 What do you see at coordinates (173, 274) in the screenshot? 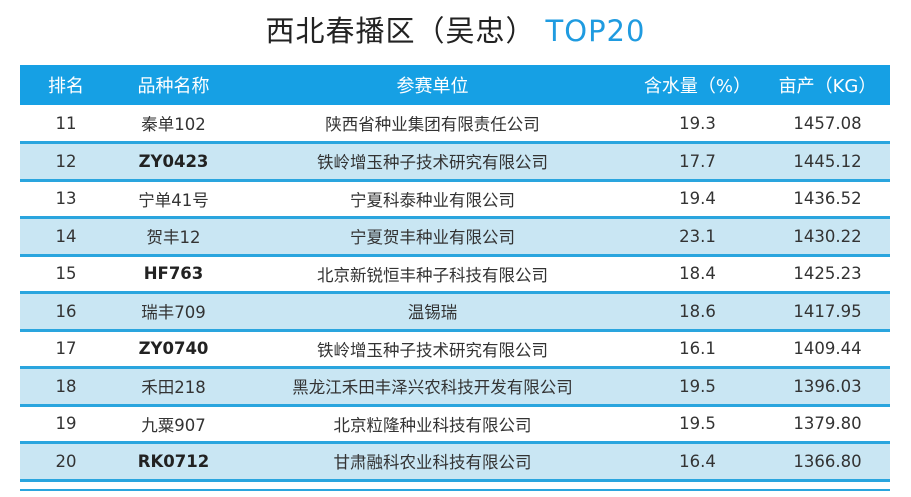
I see `cell-variety: HF763` at bounding box center [173, 274].